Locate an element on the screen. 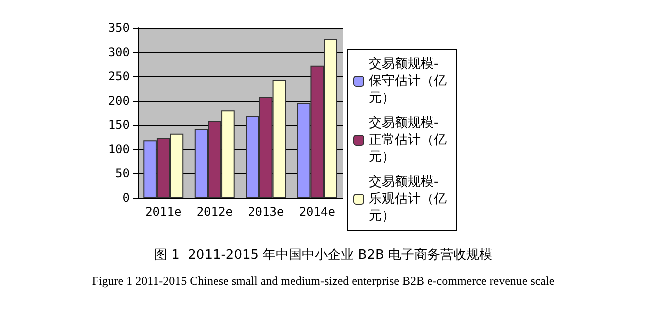  x-tick-label: 2013e is located at coordinates (266, 212).